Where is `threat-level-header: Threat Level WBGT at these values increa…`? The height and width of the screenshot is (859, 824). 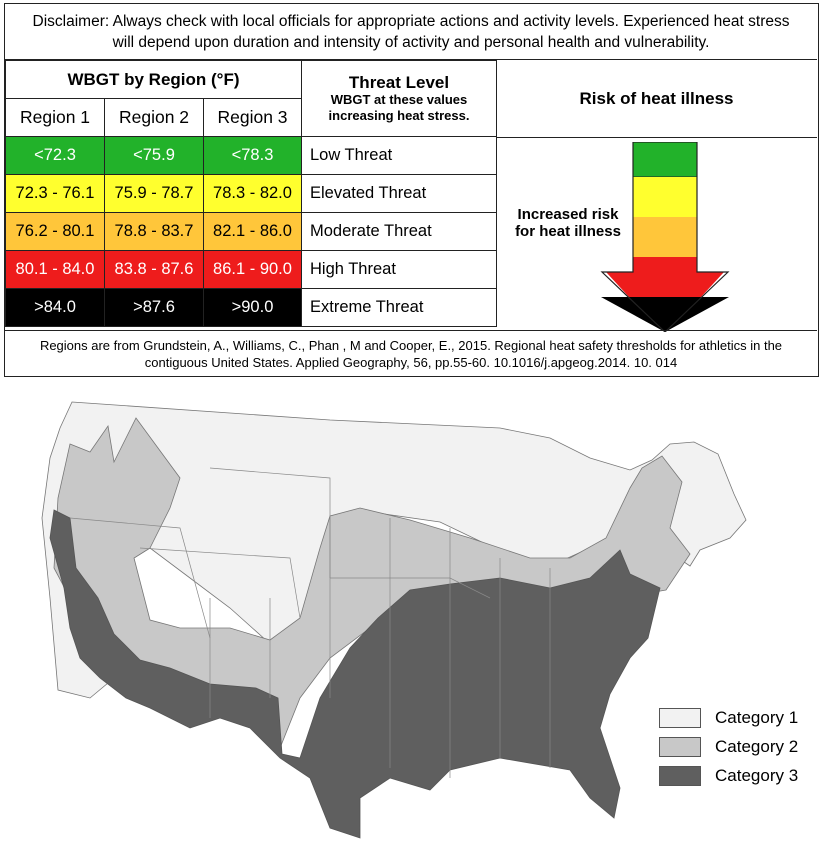
threat-level-header: Threat Level WBGT at these values increa… is located at coordinates (399, 98).